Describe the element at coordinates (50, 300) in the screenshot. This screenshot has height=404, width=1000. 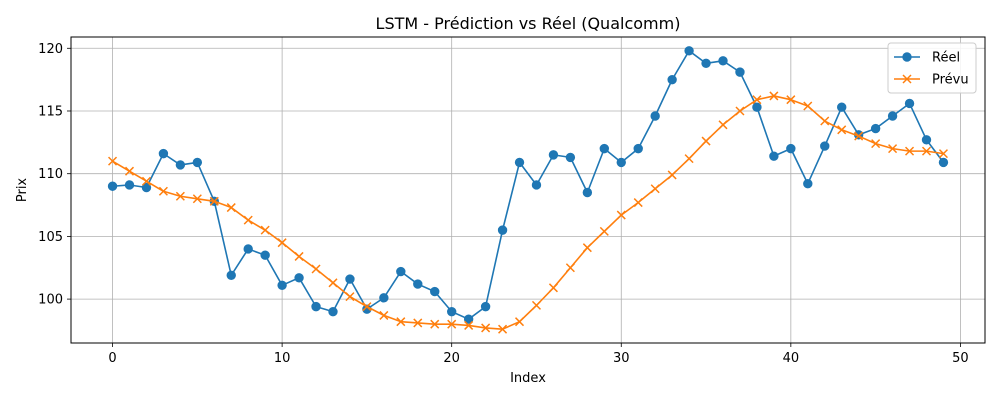
I see `y-tick-label: 100` at that location.